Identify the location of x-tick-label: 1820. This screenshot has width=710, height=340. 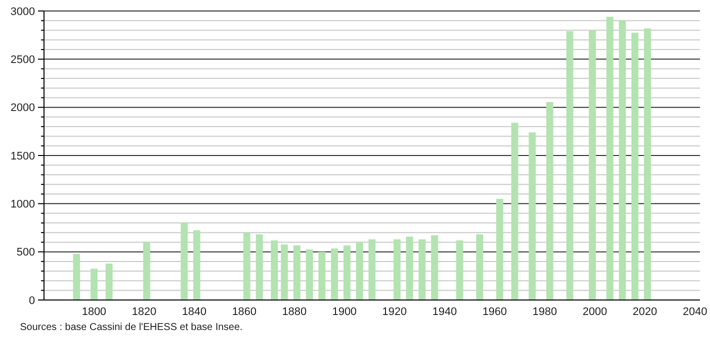
(144, 312).